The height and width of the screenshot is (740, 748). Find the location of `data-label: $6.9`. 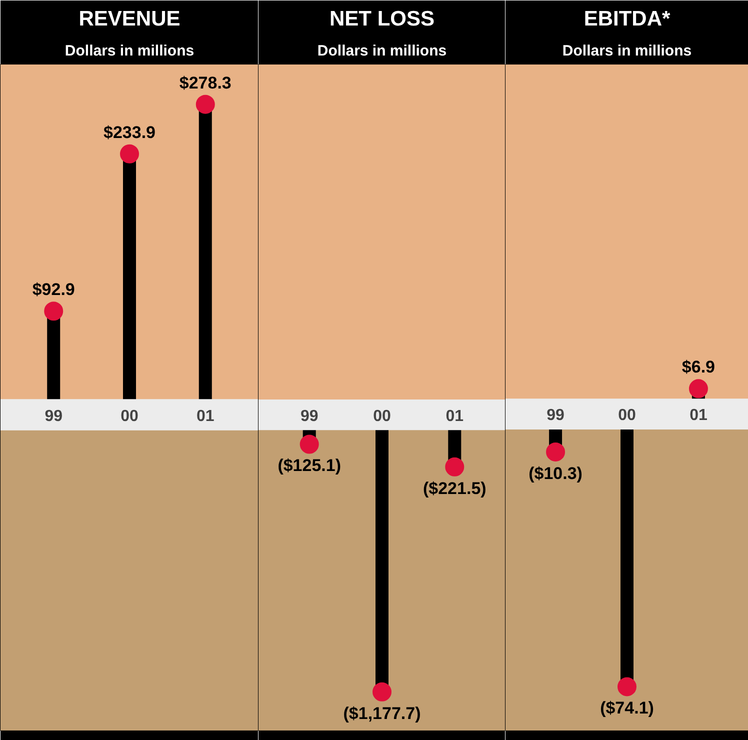

data-label: $6.9 is located at coordinates (699, 367).